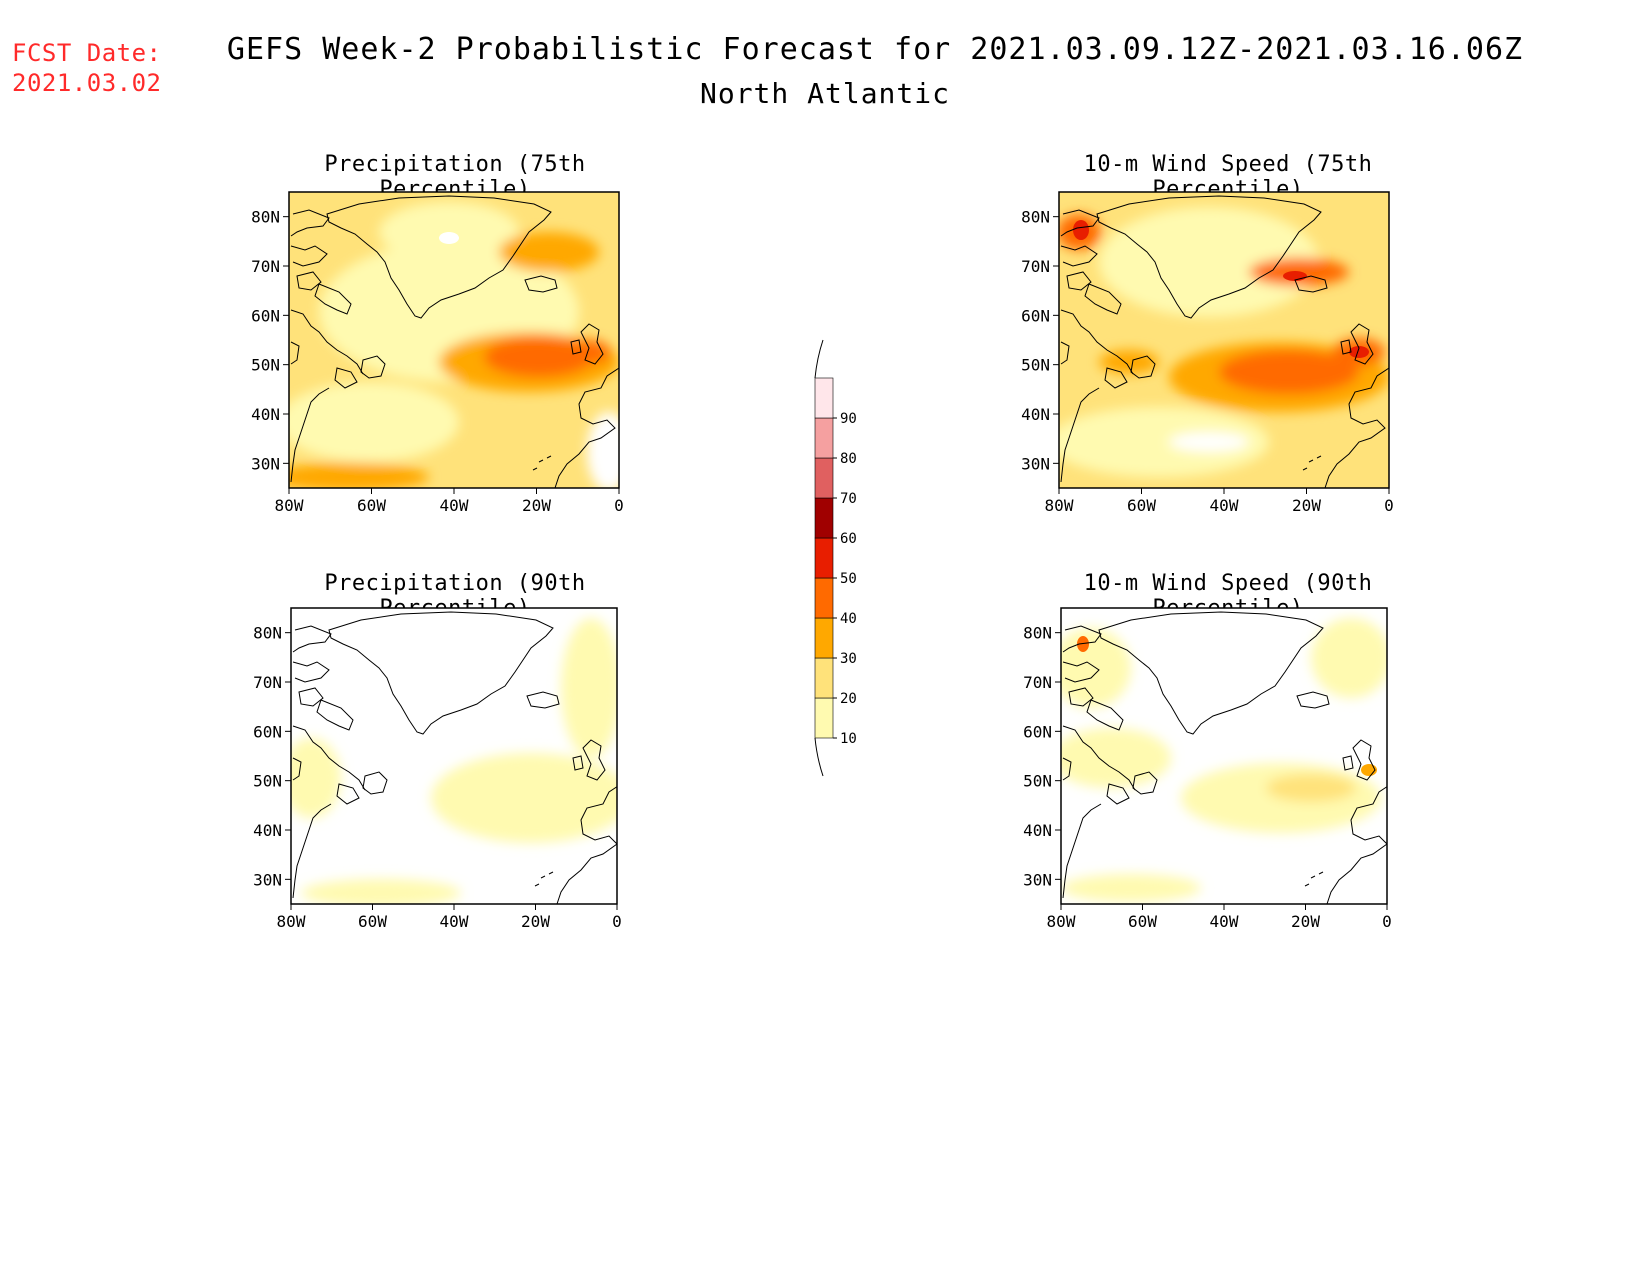 The height and width of the screenshot is (1275, 1650). I want to click on lon-label-wind-90: 80W, so click(1061, 921).